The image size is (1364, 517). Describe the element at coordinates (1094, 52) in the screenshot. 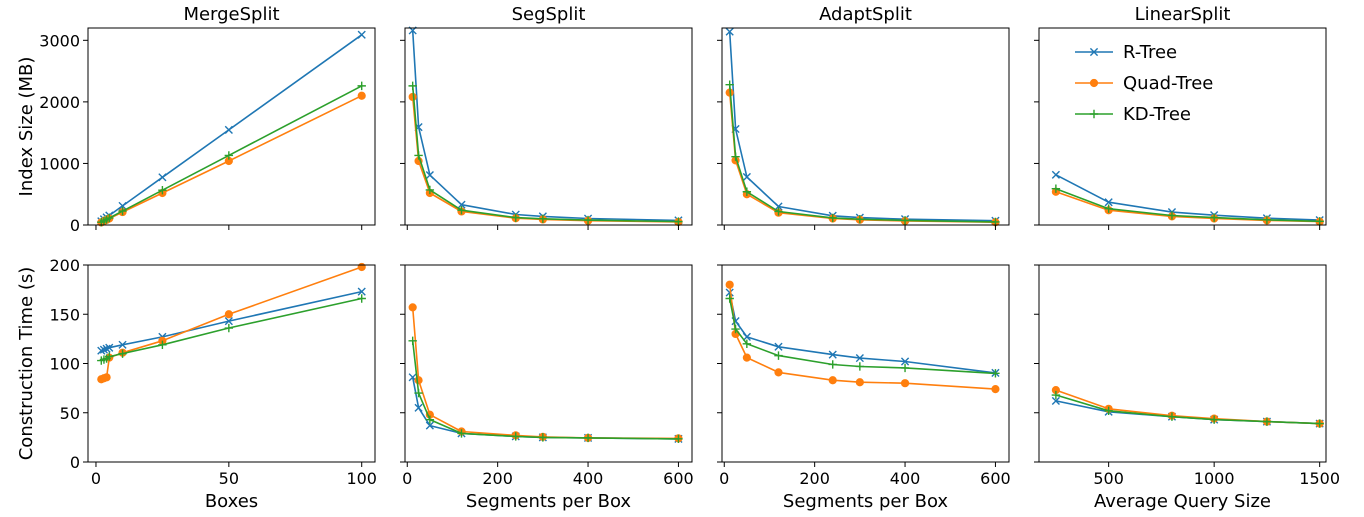

I see `legend-marker` at that location.